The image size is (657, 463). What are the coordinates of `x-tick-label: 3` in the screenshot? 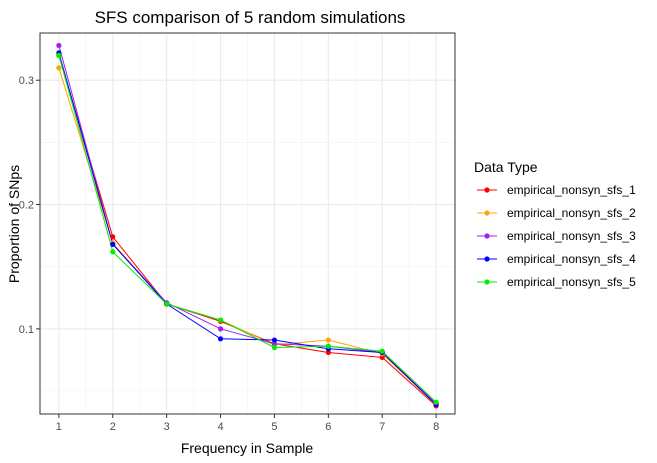 It's located at (167, 427).